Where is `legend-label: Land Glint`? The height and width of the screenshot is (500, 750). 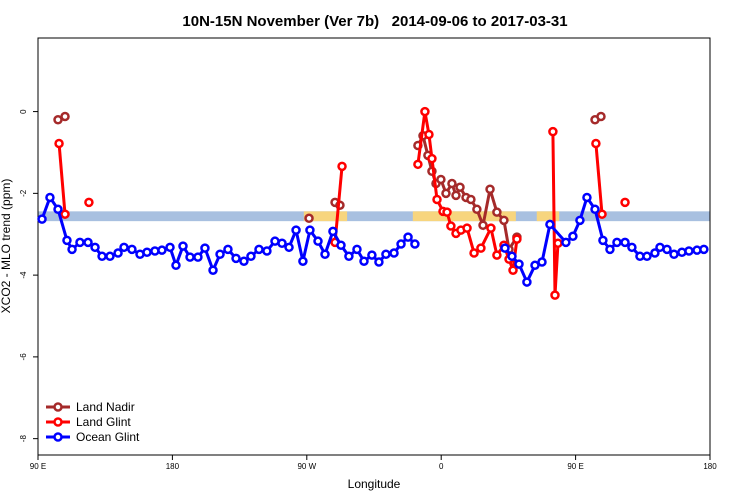
legend-label: Land Glint is located at coordinates (103, 422).